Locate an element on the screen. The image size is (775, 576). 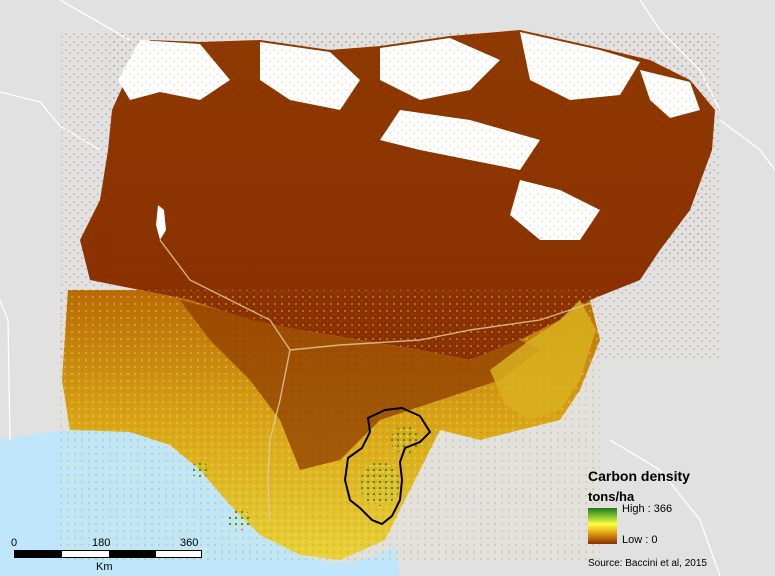
kainji-lake is located at coordinates (161, 222).